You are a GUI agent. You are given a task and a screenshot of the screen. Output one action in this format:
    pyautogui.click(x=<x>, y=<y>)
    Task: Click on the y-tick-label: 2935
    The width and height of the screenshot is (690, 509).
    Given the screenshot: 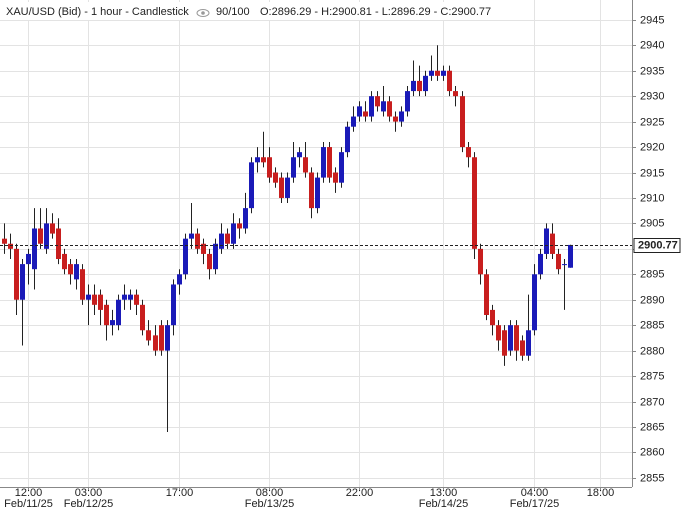 What is the action you would take?
    pyautogui.click(x=652, y=71)
    